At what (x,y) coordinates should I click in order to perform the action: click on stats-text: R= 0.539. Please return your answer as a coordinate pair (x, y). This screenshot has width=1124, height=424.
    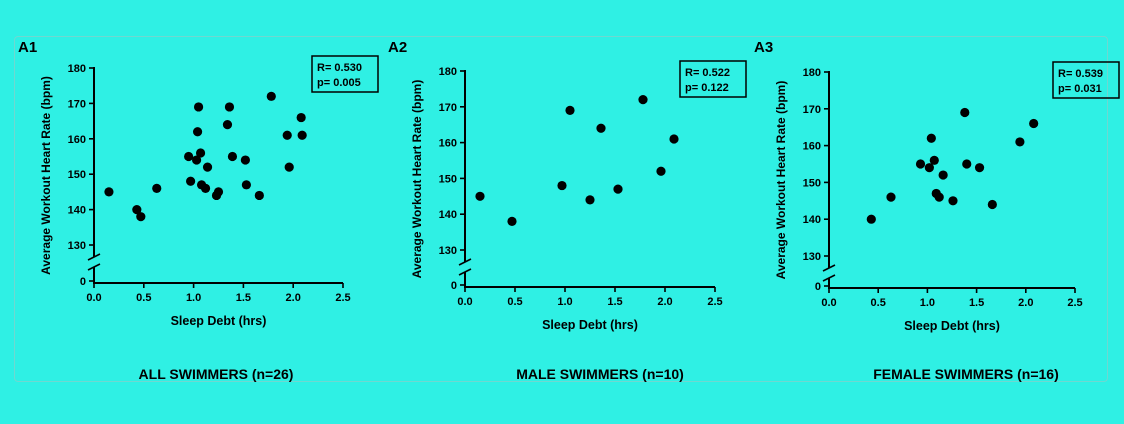
    Looking at the image, I should click on (1080, 74).